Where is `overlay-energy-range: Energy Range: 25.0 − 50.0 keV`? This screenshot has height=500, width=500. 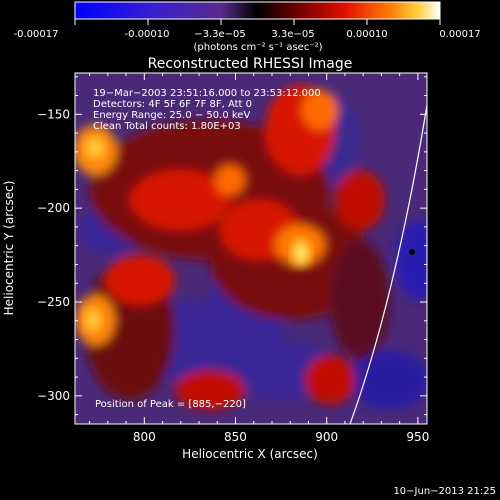
overlay-energy-range: Energy Range: 25.0 − 50.0 keV is located at coordinates (171, 115).